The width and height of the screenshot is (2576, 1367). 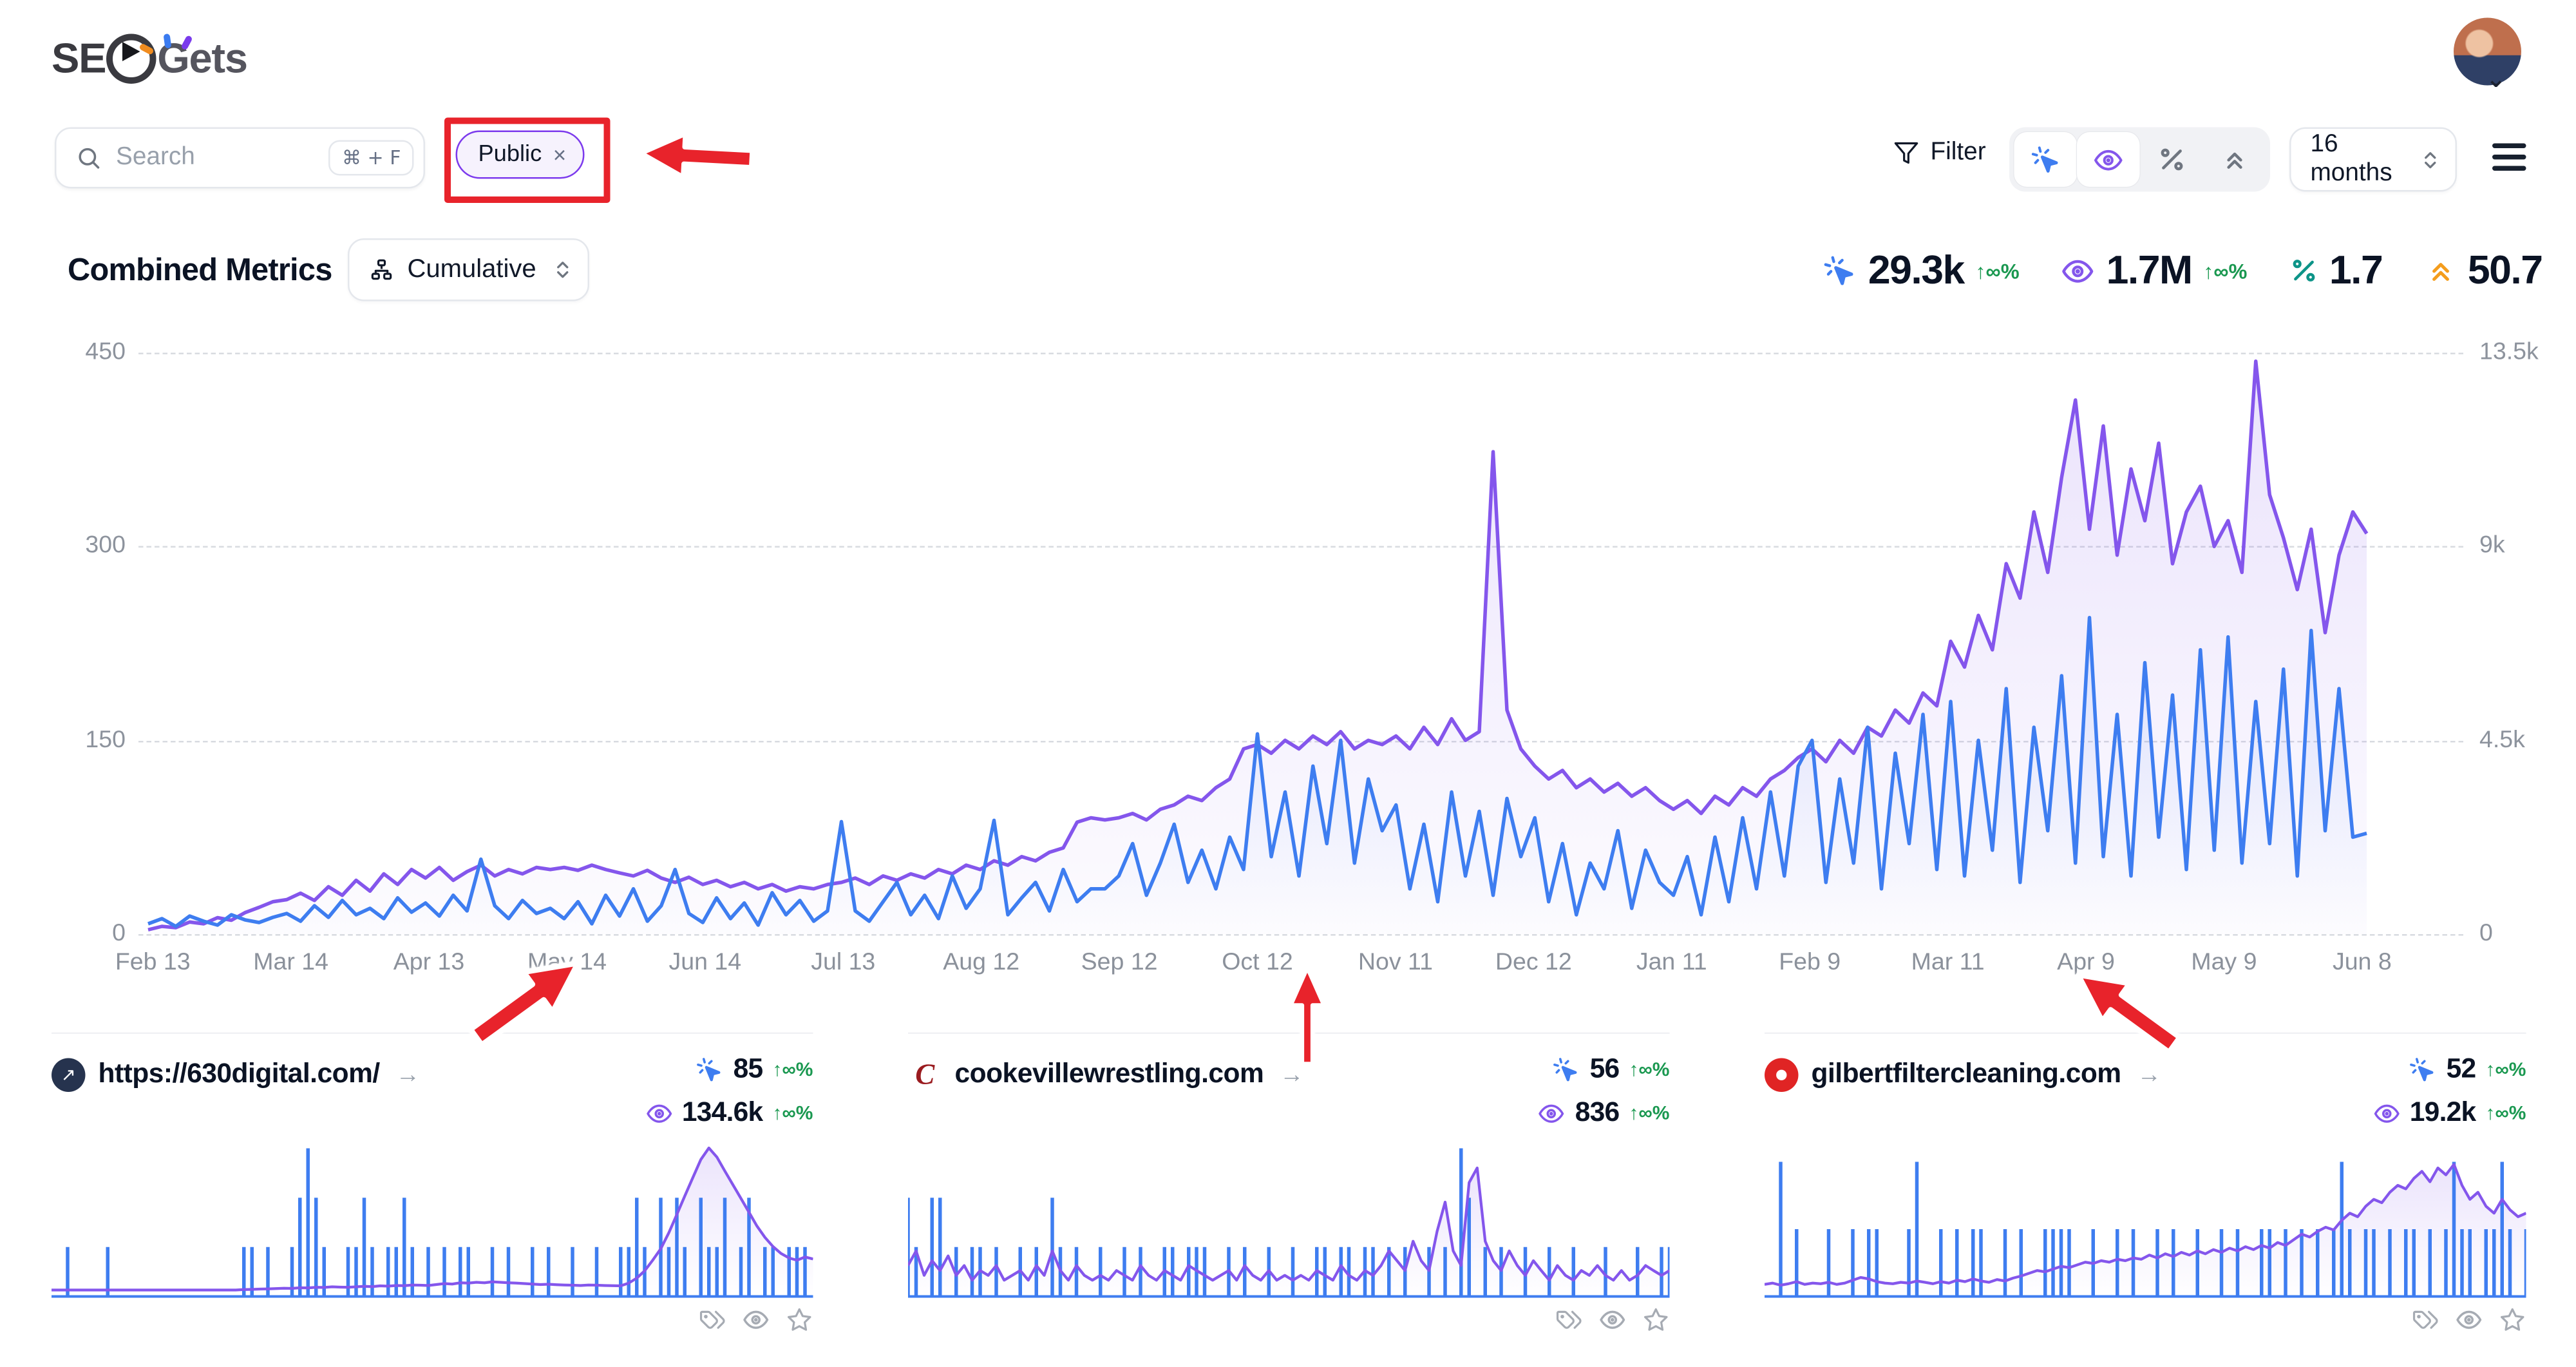 What do you see at coordinates (1940, 153) in the screenshot?
I see `filter-button: Filter` at bounding box center [1940, 153].